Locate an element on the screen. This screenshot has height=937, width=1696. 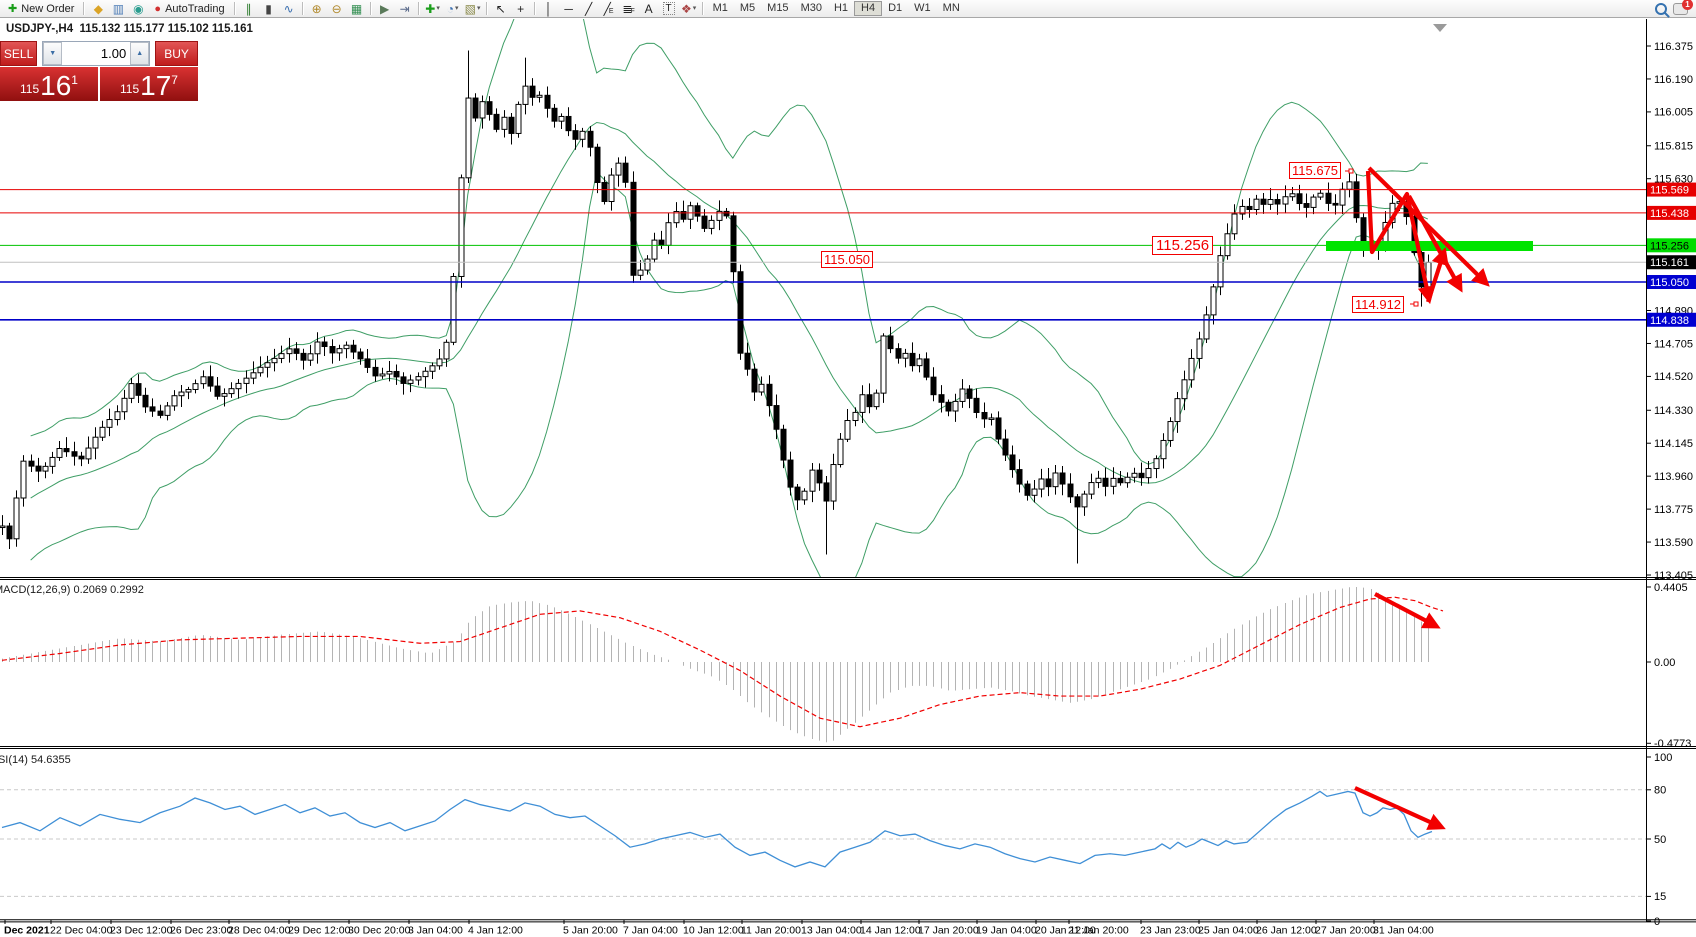
svg-text: 115.630 is located at coordinates (1673, 179).